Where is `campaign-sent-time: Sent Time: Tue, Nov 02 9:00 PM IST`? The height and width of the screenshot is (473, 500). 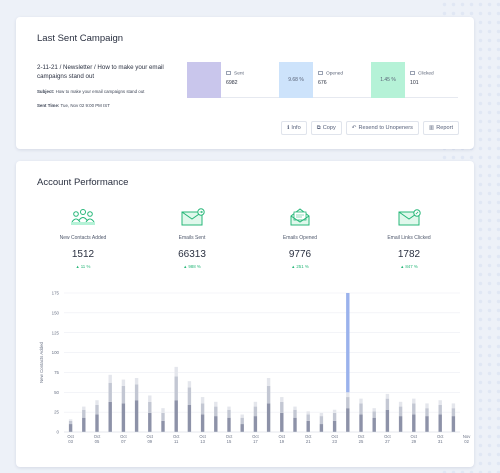
campaign-sent-time: Sent Time: Tue, Nov 02 9:00 PM IST is located at coordinates (73, 105).